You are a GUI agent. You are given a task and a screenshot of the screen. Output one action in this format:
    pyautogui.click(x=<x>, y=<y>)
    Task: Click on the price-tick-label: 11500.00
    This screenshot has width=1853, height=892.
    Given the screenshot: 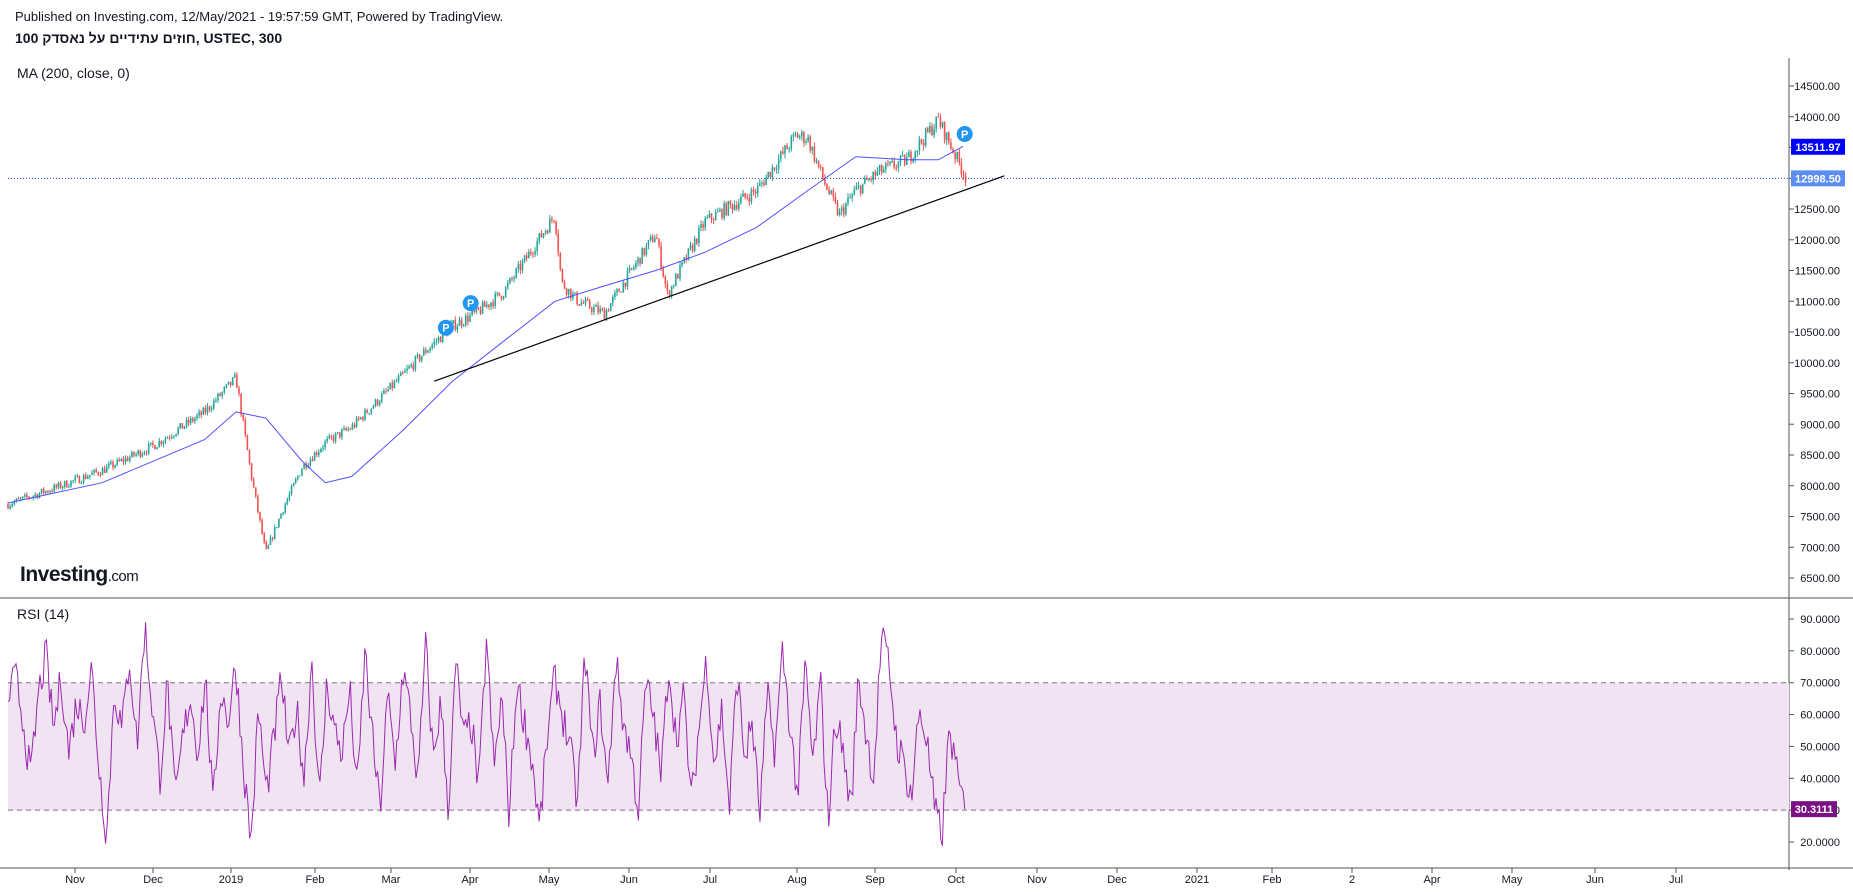 What is the action you would take?
    pyautogui.click(x=1817, y=272)
    